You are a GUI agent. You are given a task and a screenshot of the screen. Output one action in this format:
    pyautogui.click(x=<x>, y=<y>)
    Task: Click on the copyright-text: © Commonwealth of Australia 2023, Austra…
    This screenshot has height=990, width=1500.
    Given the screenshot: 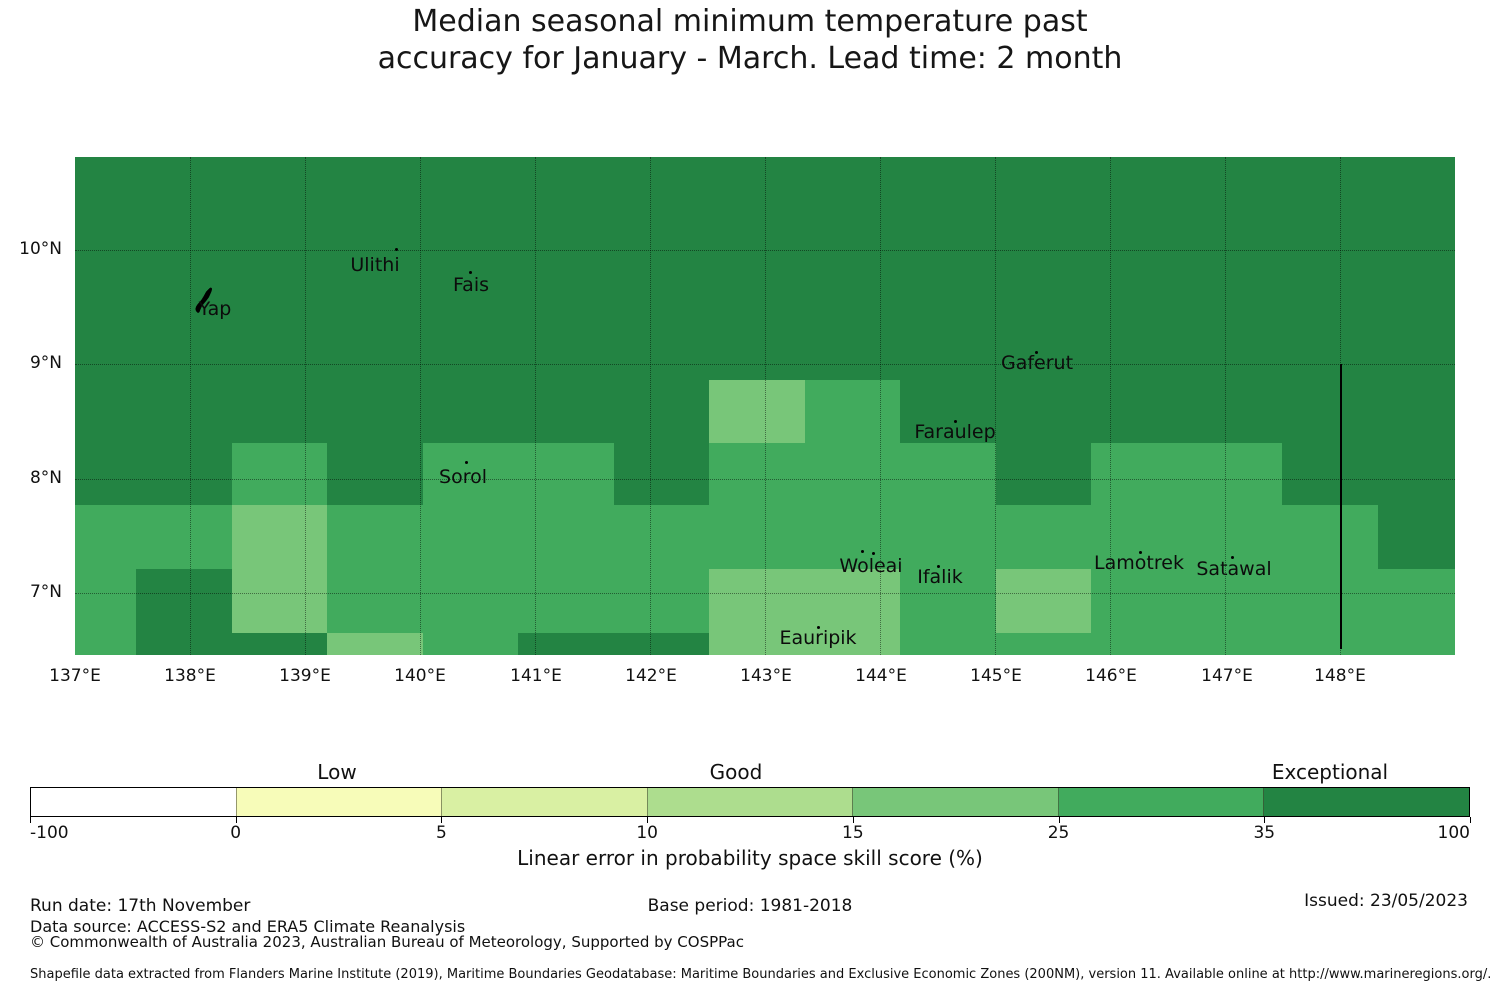 What is the action you would take?
    pyautogui.click(x=387, y=942)
    